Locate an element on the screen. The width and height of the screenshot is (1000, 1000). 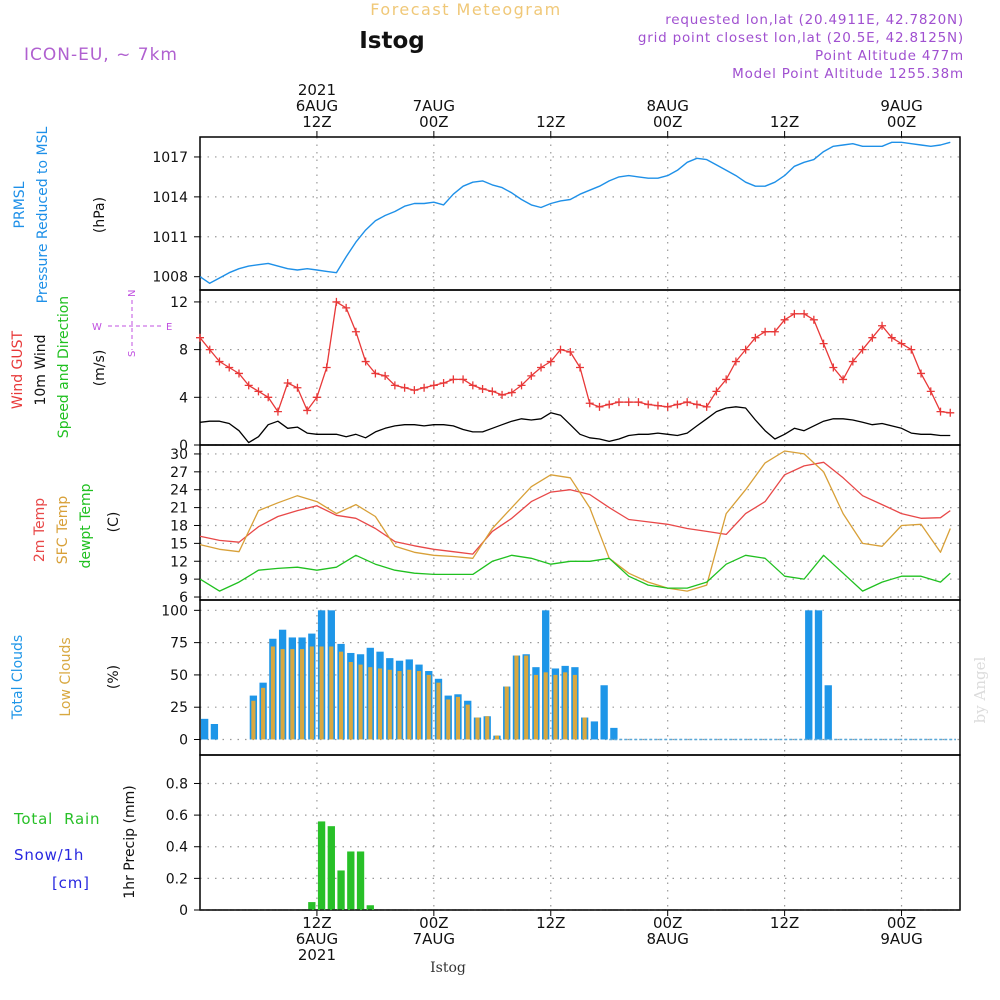
bottom-axis-label: 8AUG is located at coordinates (667, 939).